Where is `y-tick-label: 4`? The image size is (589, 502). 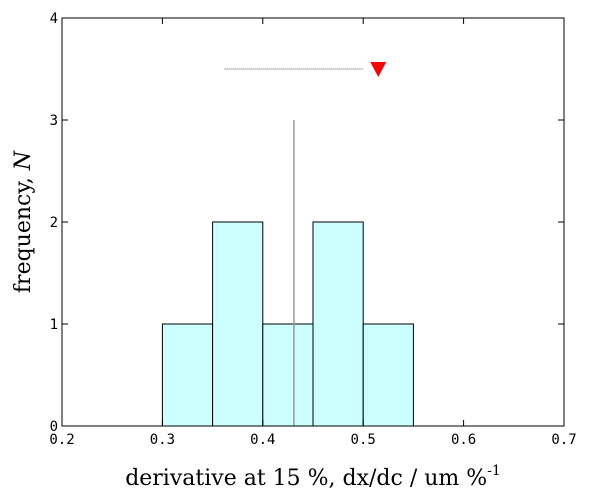 y-tick-label: 4 is located at coordinates (54, 19).